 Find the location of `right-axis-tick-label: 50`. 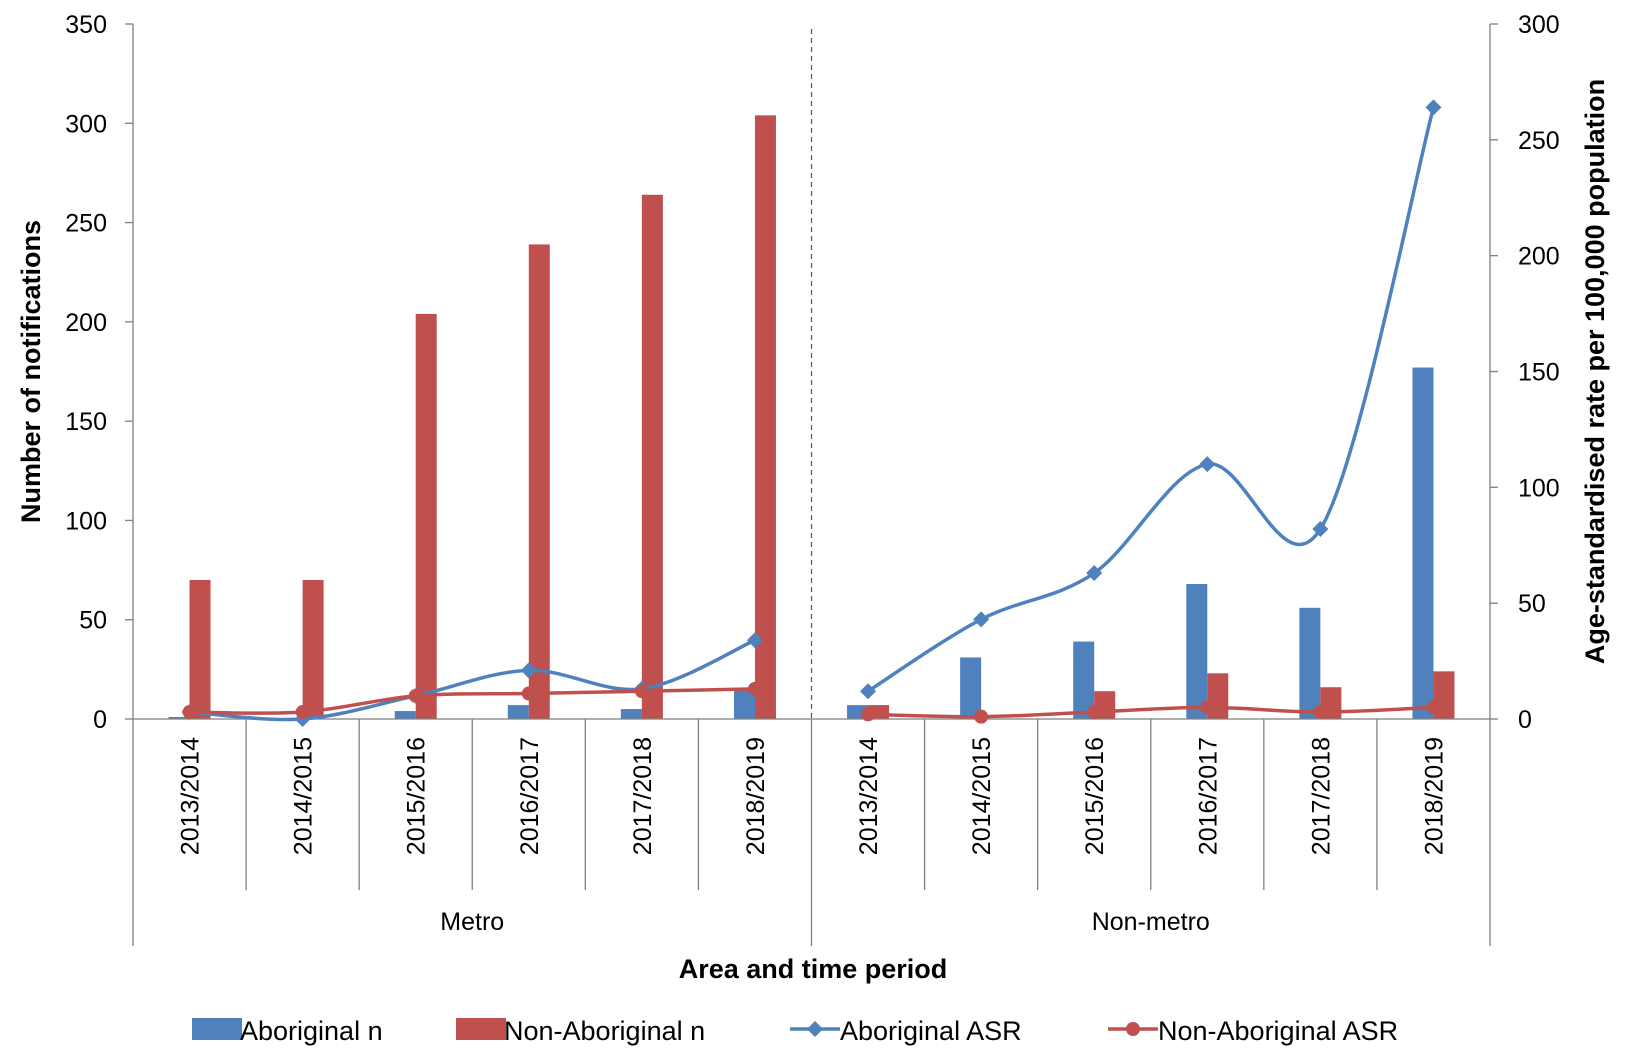

right-axis-tick-label: 50 is located at coordinates (1532, 604).